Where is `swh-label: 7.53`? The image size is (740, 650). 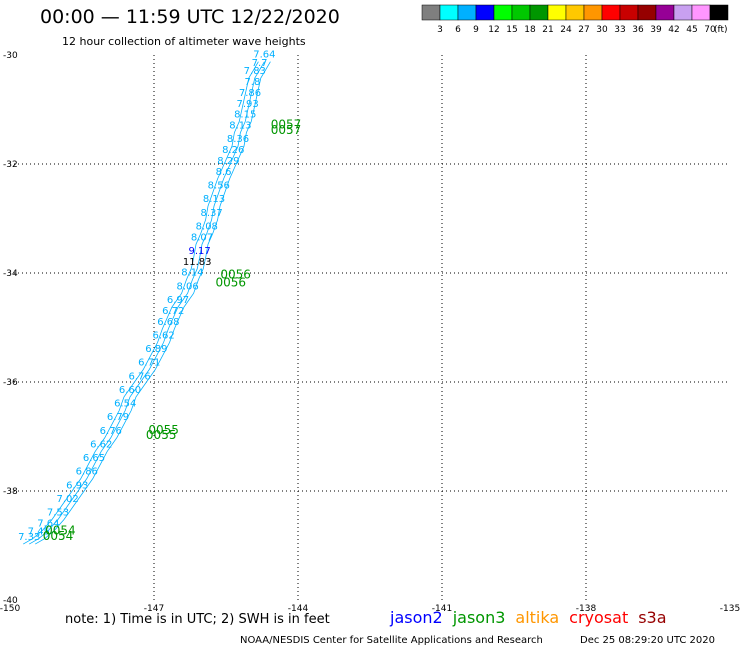
swh-label: 7.53 is located at coordinates (58, 513).